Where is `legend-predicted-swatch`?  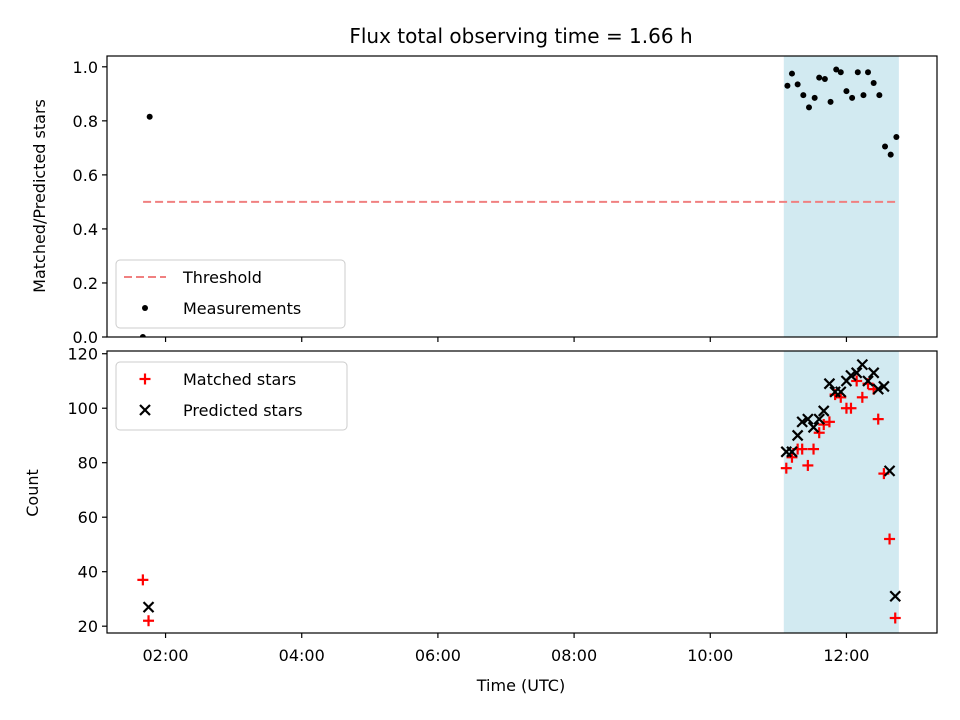 legend-predicted-swatch is located at coordinates (145, 410).